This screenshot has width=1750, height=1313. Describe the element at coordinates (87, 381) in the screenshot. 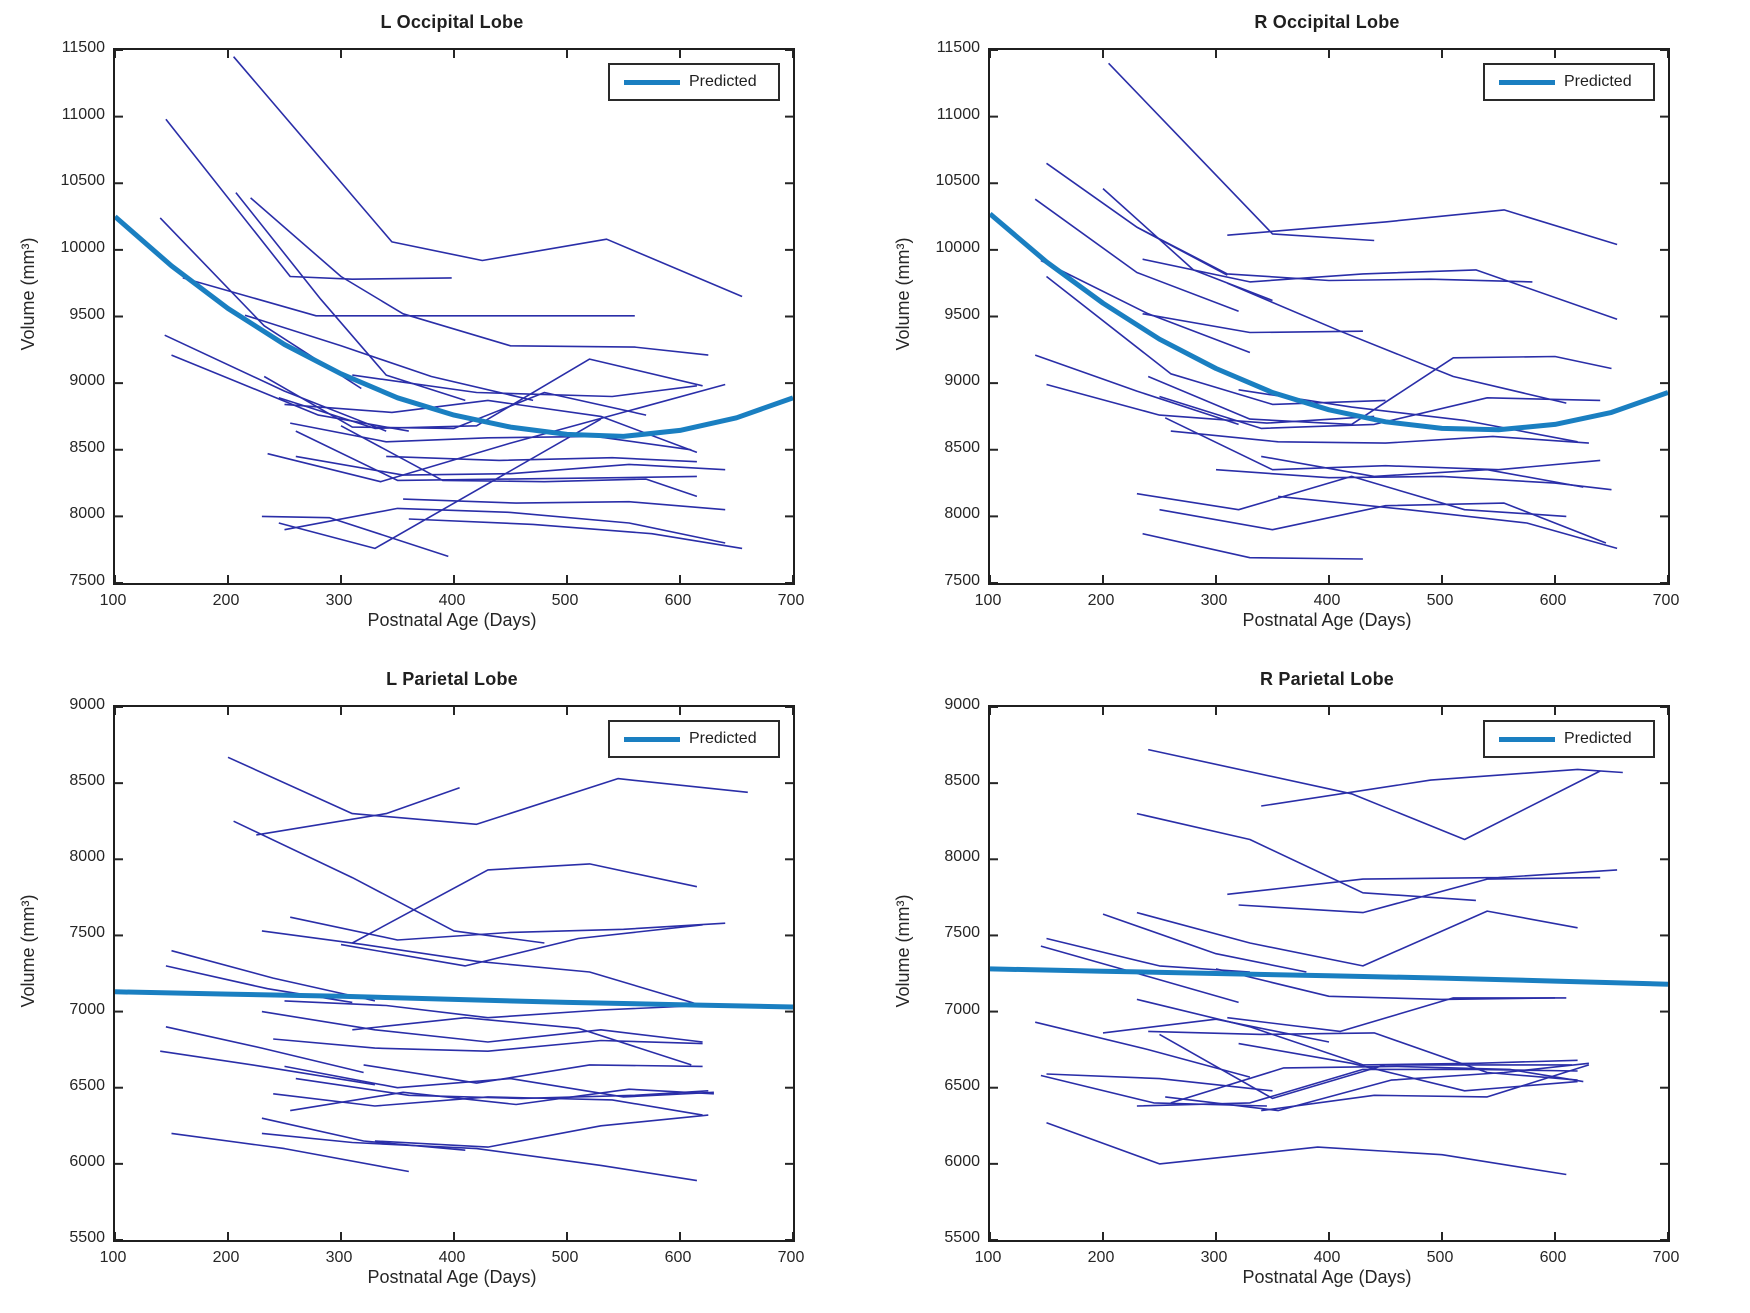

I see `y-tick-label: 9000` at that location.